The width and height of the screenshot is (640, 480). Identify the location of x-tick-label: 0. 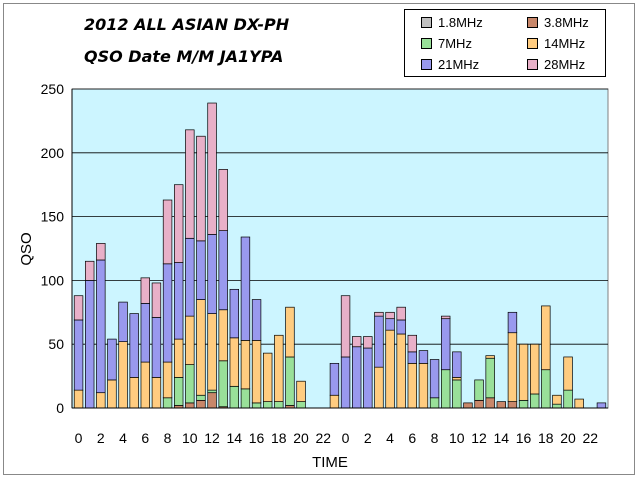
(346, 438).